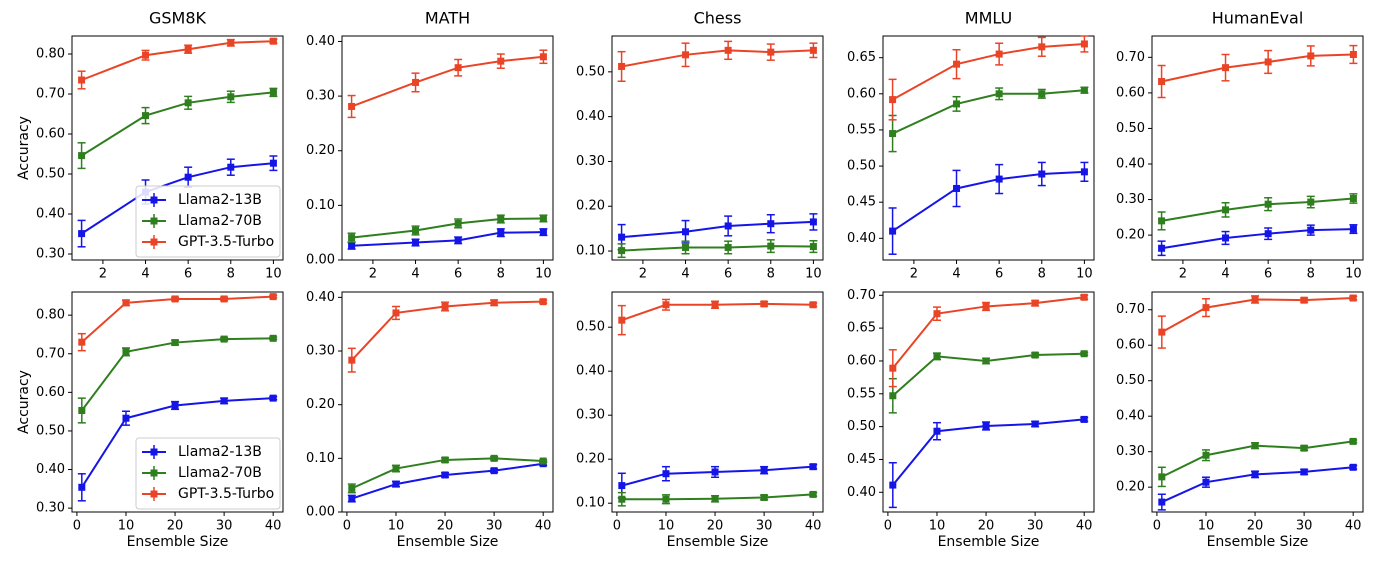 The height and width of the screenshot is (562, 1392). What do you see at coordinates (989, 542) in the screenshot?
I see `x-axis-label: Ensemble Size` at bounding box center [989, 542].